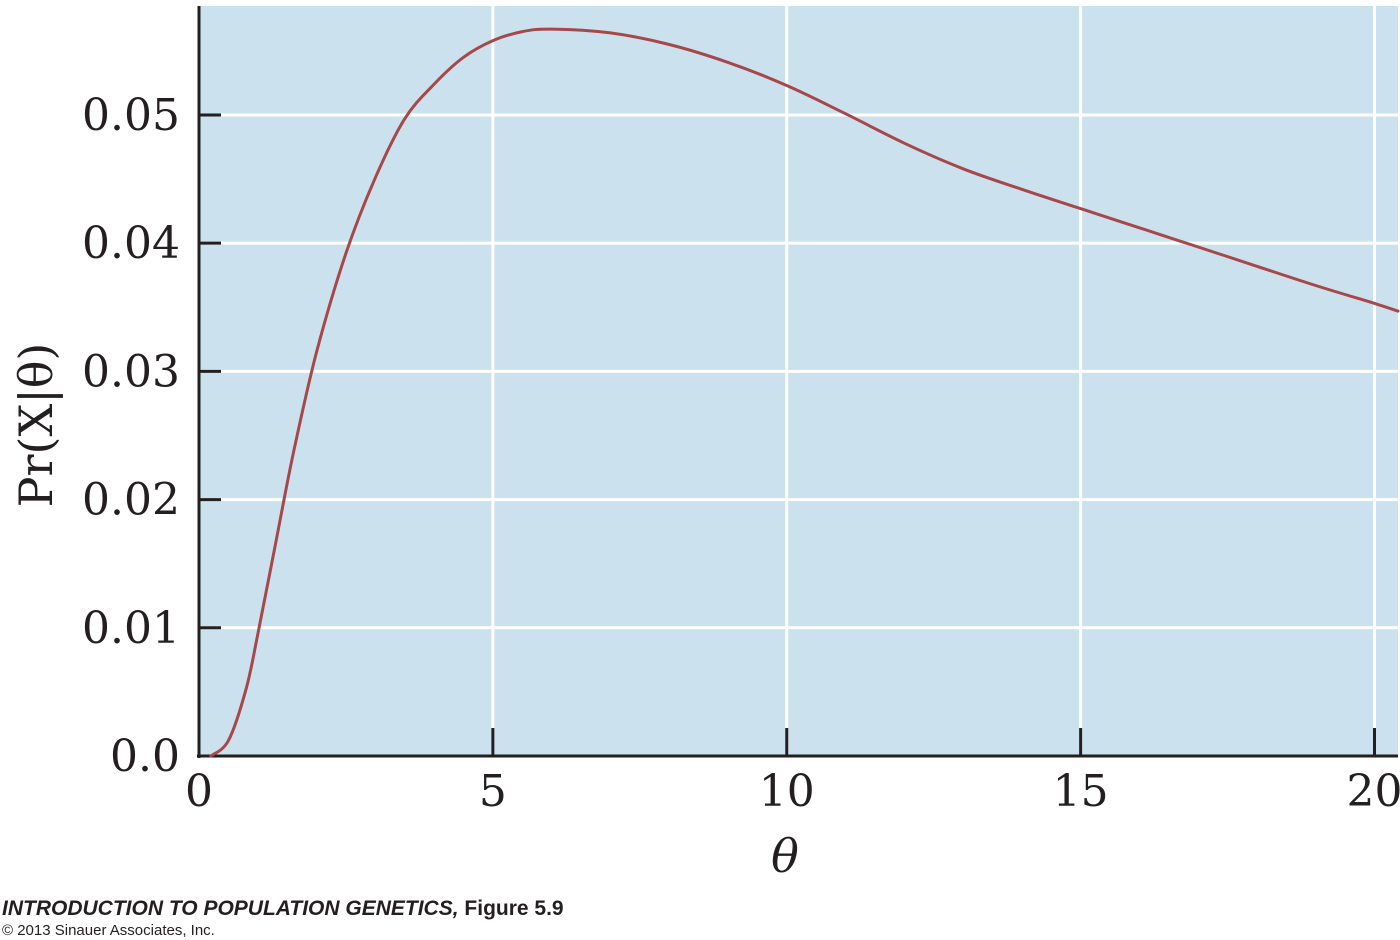 The width and height of the screenshot is (1400, 940). I want to click on book-title: INTRODUCTION TO POPULATION GENETICS,, so click(230, 908).